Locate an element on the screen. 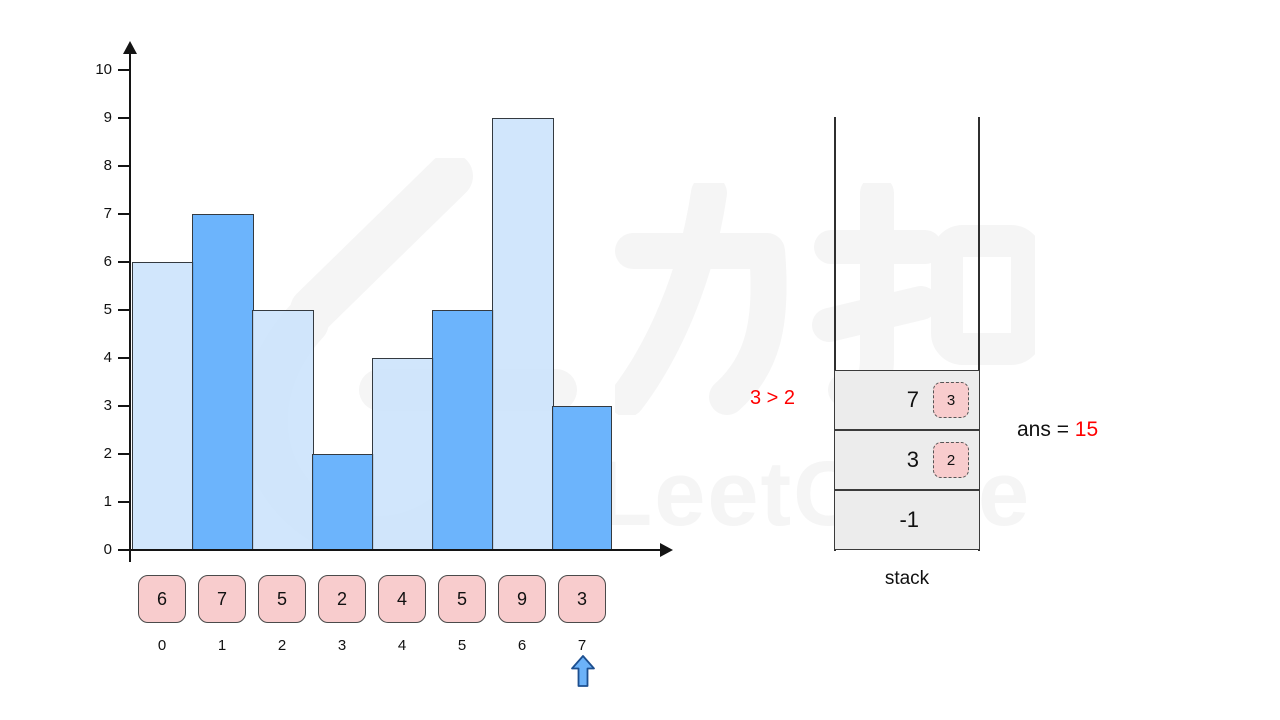  index-label: 2 is located at coordinates (282, 645).